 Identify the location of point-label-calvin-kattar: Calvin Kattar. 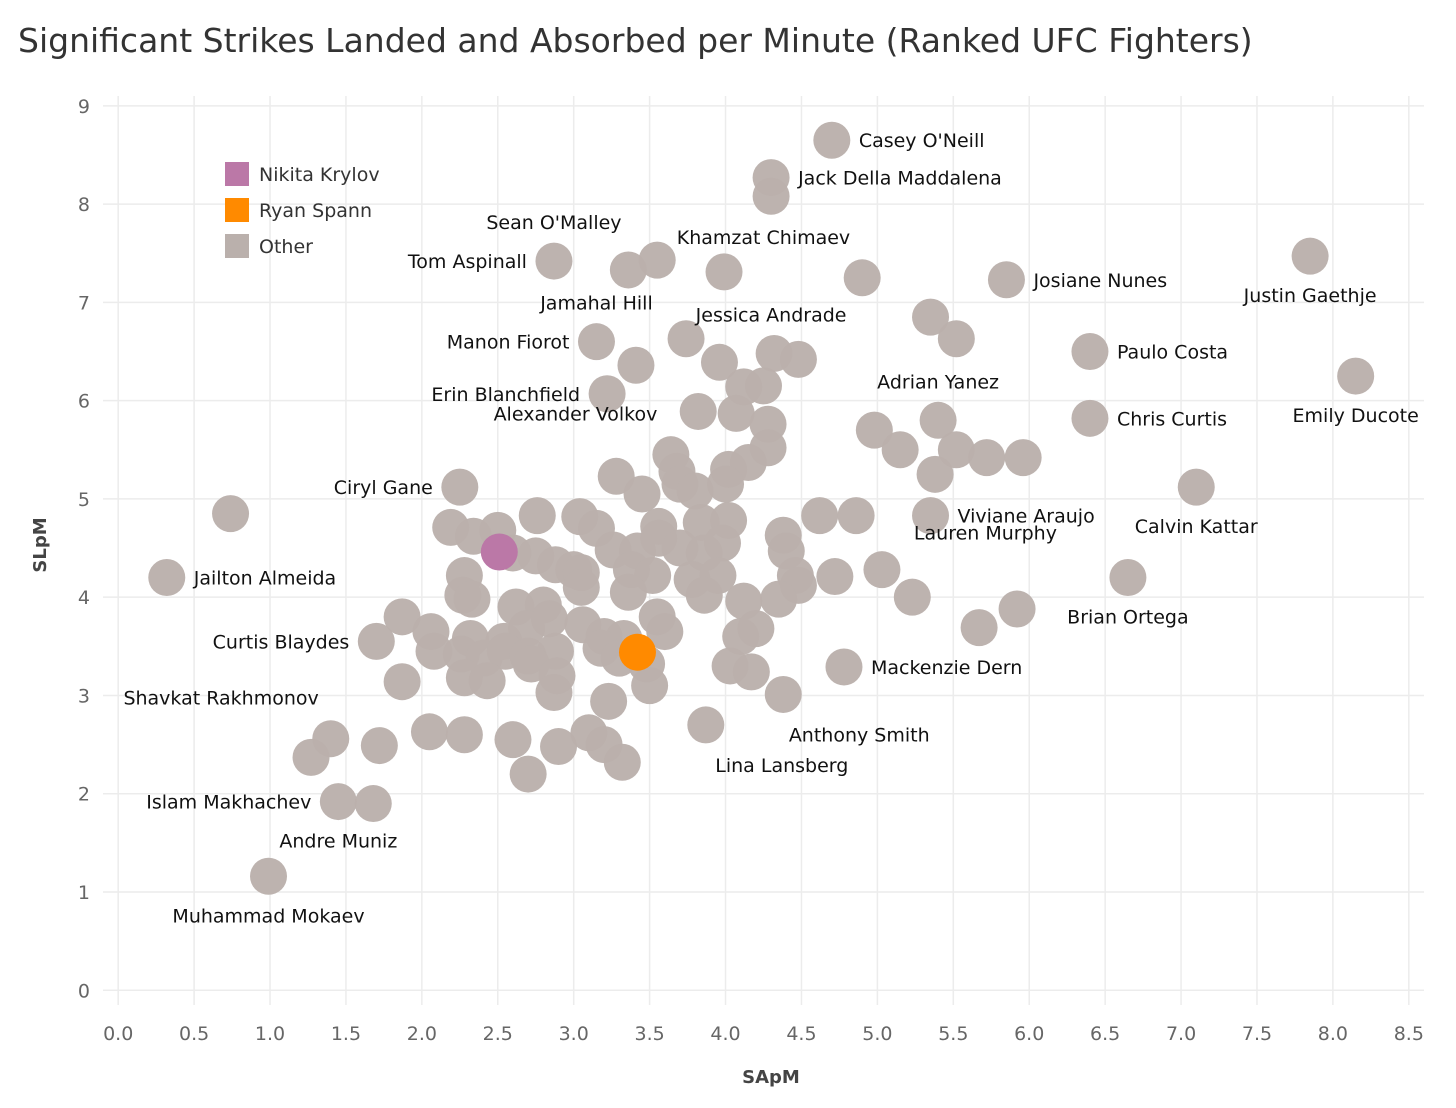
(1196, 527).